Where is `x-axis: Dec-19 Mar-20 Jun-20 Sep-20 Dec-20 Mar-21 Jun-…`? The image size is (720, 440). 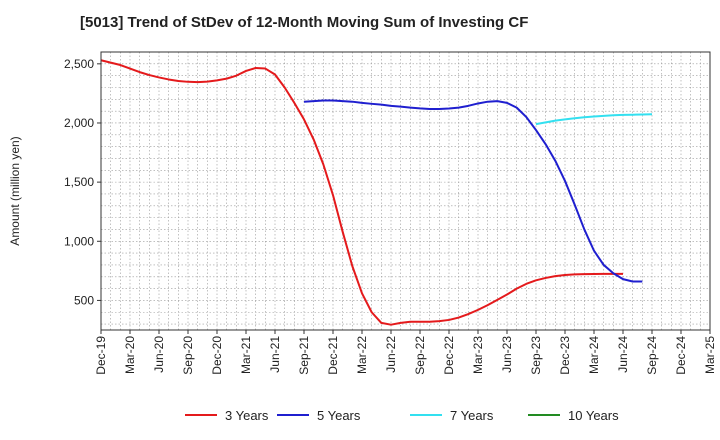
x-axis: Dec-19 Mar-20 Jun-20 Sep-20 Dec-20 Mar-21 Jun-… is located at coordinates (405, 352).